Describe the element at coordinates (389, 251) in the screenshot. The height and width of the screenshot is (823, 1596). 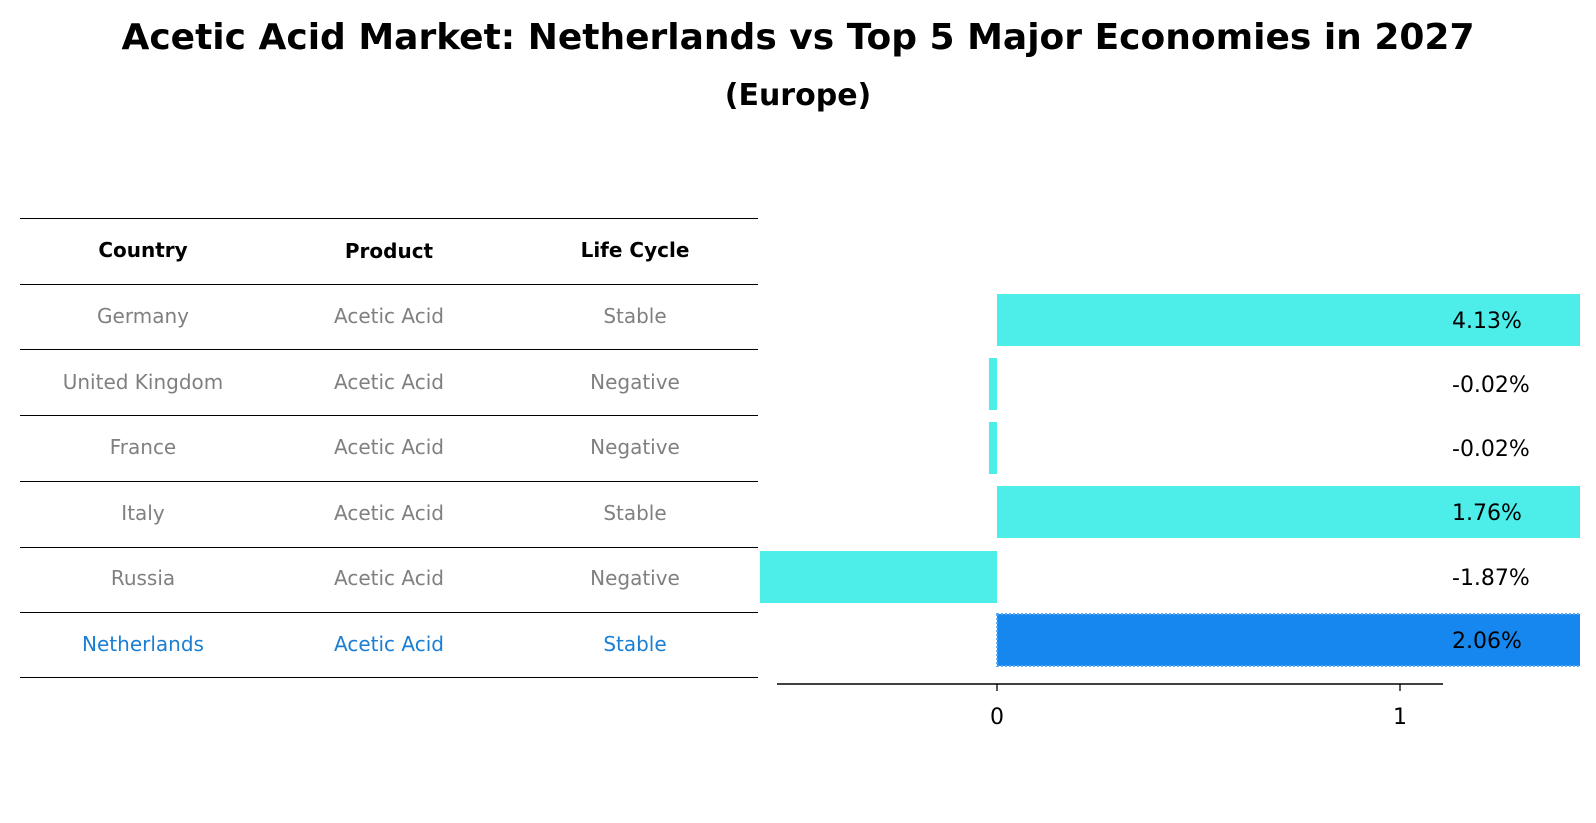
I see `column-header-product: Product` at that location.